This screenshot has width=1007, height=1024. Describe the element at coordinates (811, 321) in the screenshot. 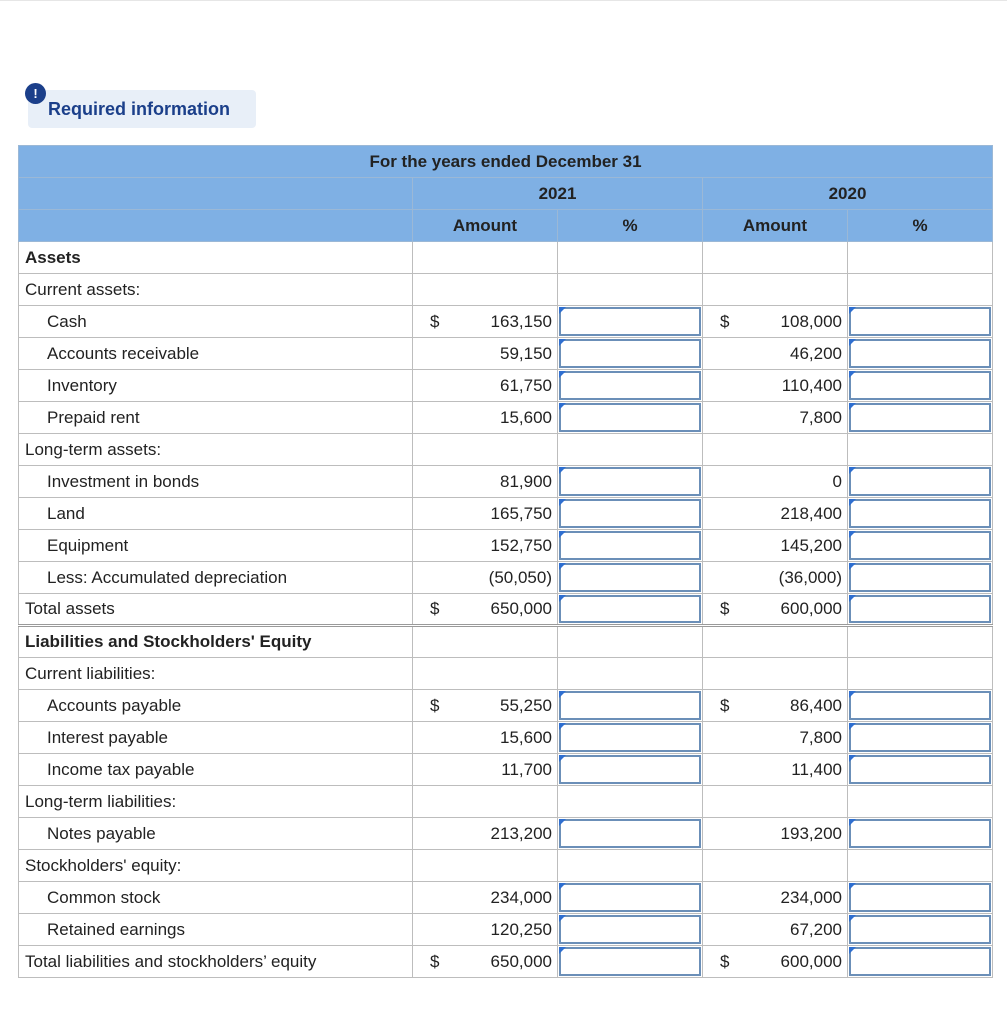

I see `amount-value: 108,000` at that location.